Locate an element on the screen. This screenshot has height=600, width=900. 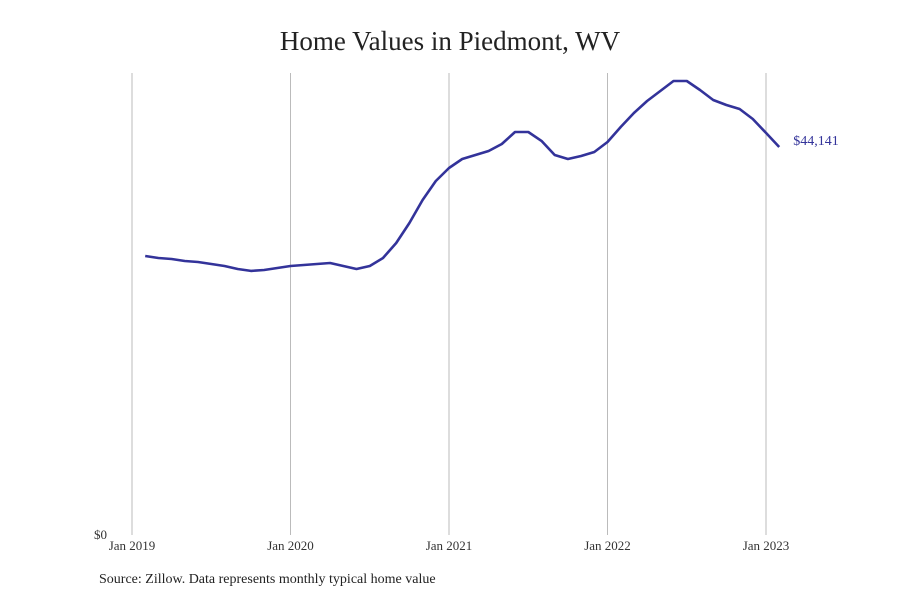
x-tick-label: Jan 2023 is located at coordinates (766, 545).